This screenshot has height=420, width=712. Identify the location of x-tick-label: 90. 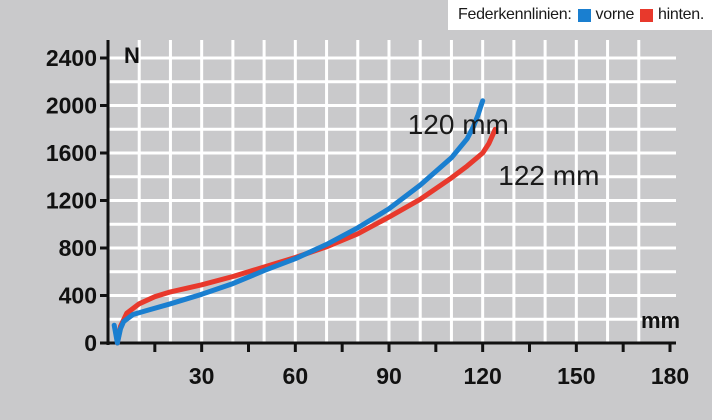
(389, 376).